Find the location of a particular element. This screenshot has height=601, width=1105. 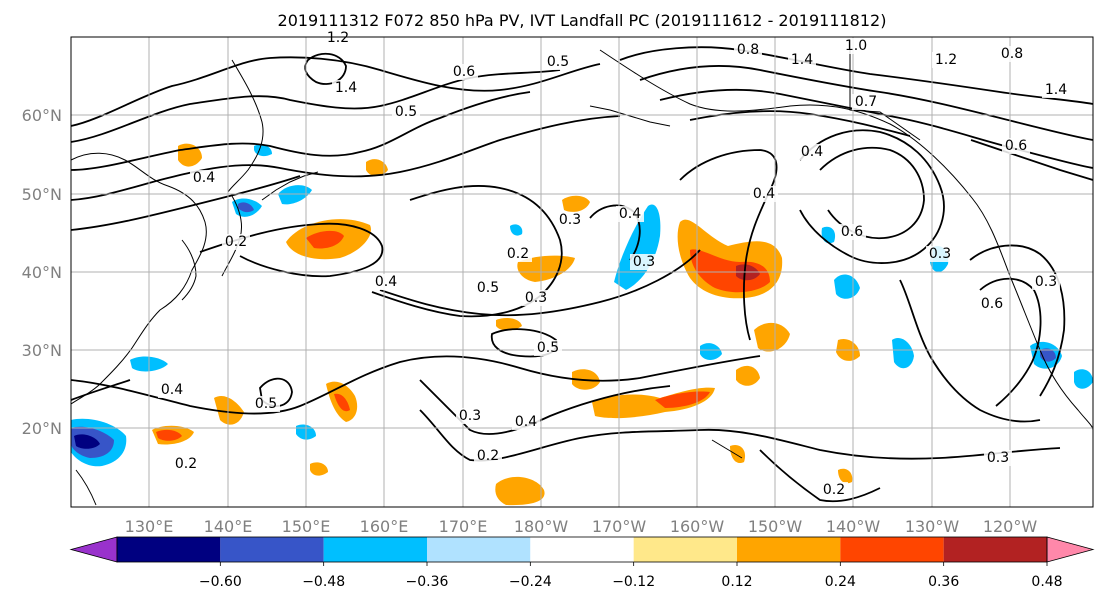

lon-tick-label: 140°W is located at coordinates (853, 526).